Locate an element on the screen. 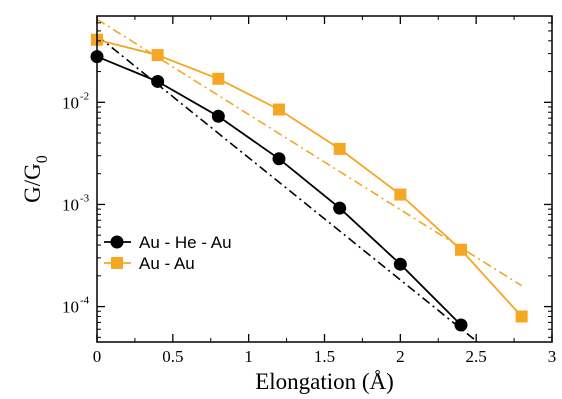  y-axis-title: G/G0 is located at coordinates (35, 179).